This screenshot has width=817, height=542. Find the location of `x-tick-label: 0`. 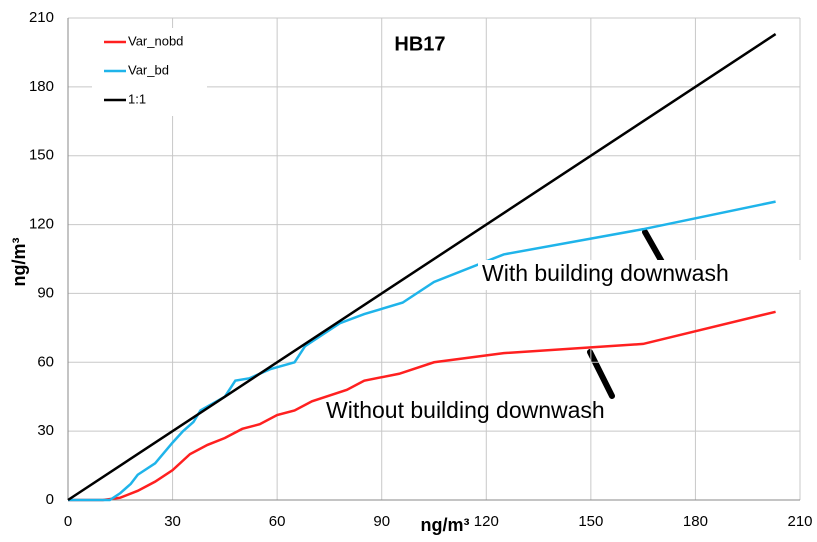

x-tick-label: 0 is located at coordinates (68, 521).